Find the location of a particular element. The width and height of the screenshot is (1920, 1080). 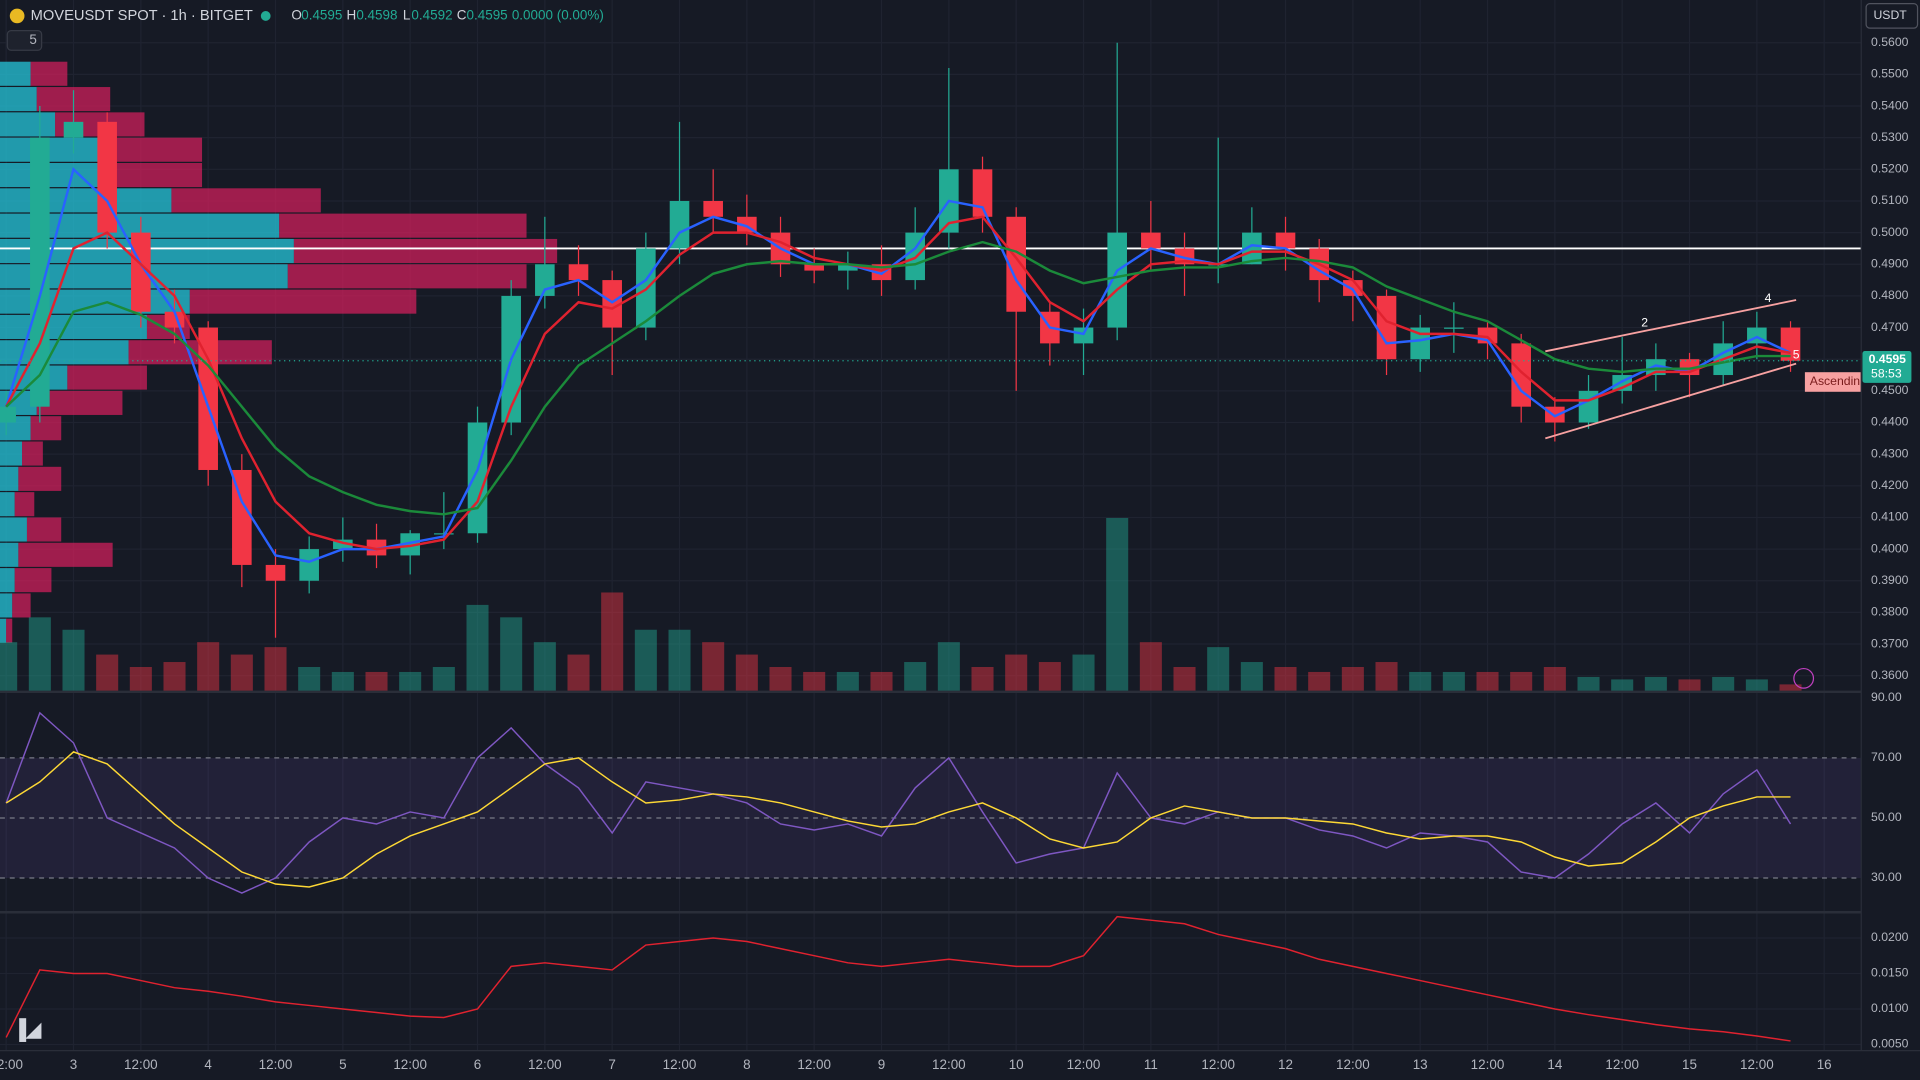

y-tick-label: 0.5400 is located at coordinates (1890, 105).